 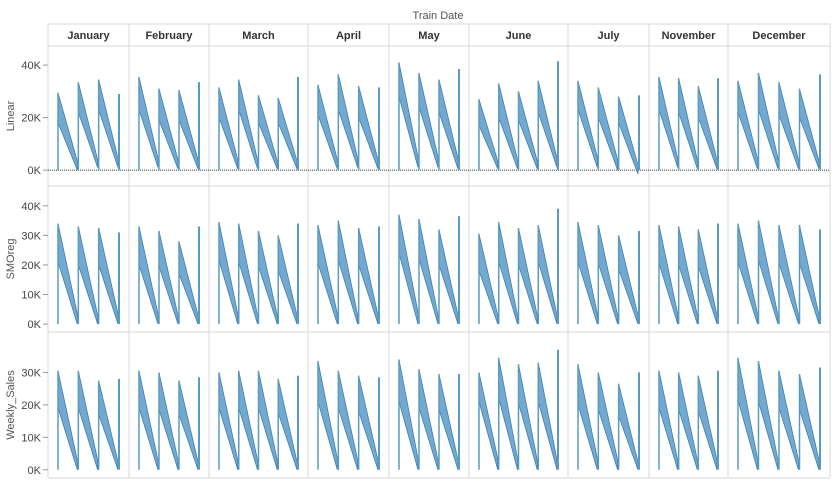 What do you see at coordinates (88, 36) in the screenshot?
I see `month-label-january: January` at bounding box center [88, 36].